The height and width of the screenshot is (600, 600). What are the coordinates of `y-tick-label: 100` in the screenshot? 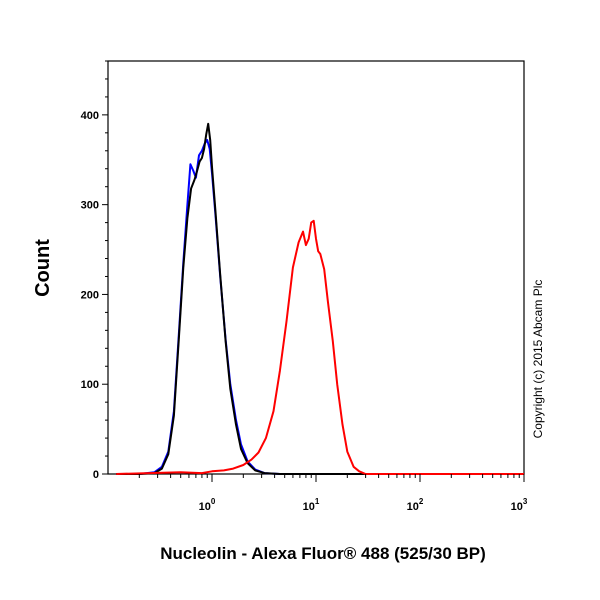 It's located at (90, 385).